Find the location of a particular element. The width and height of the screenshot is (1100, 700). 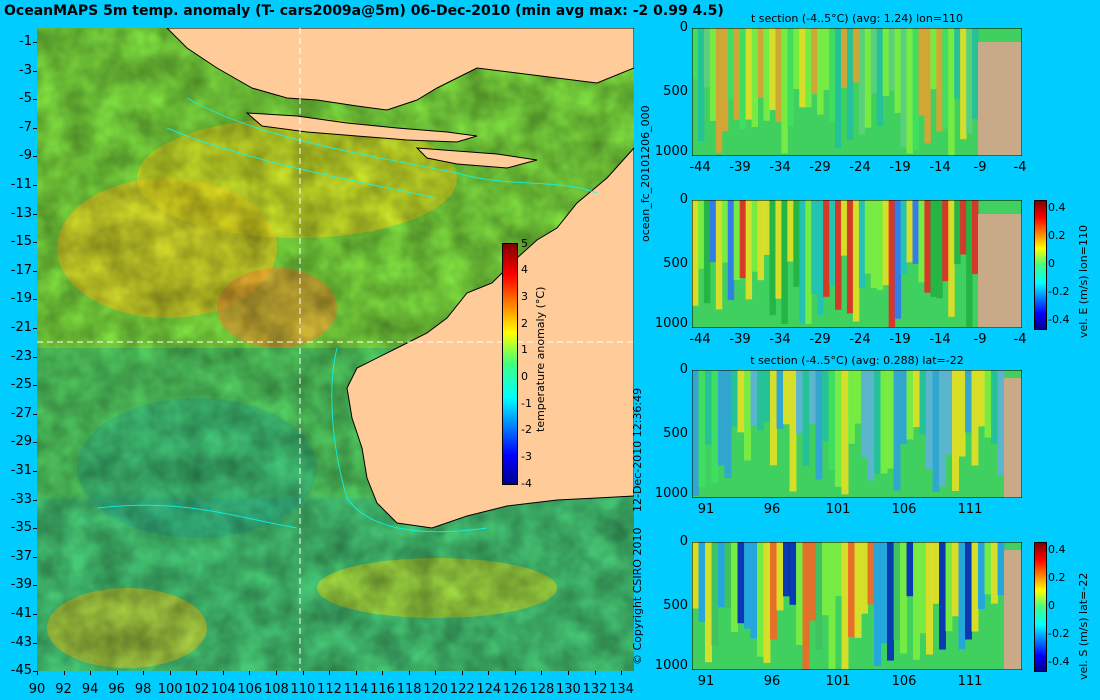

colorbar-tick: -3 is located at coordinates (526, 456).